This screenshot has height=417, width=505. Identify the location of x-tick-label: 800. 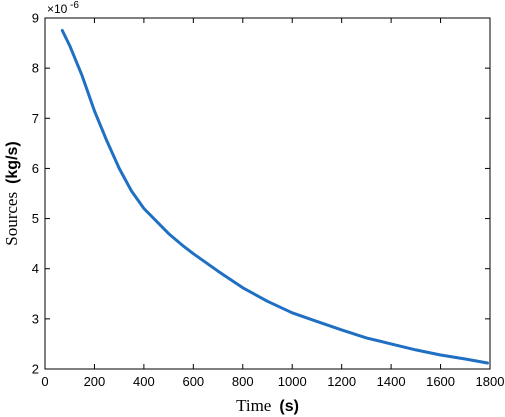
(243, 381).